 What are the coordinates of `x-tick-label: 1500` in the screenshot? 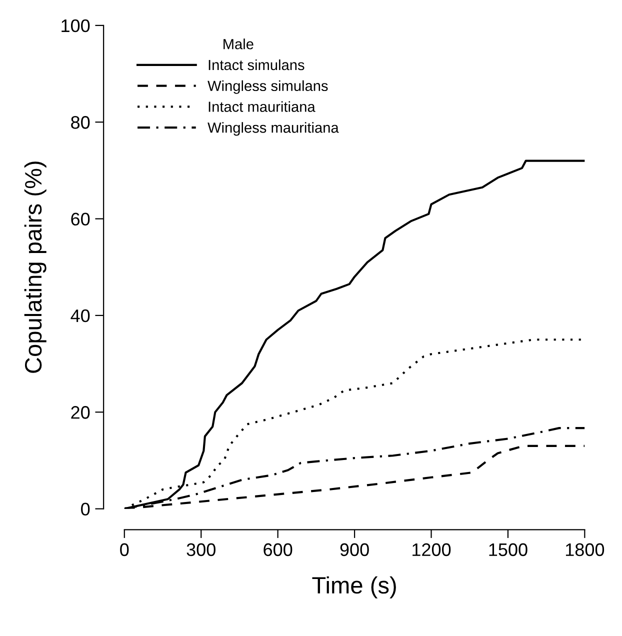 It's located at (508, 549).